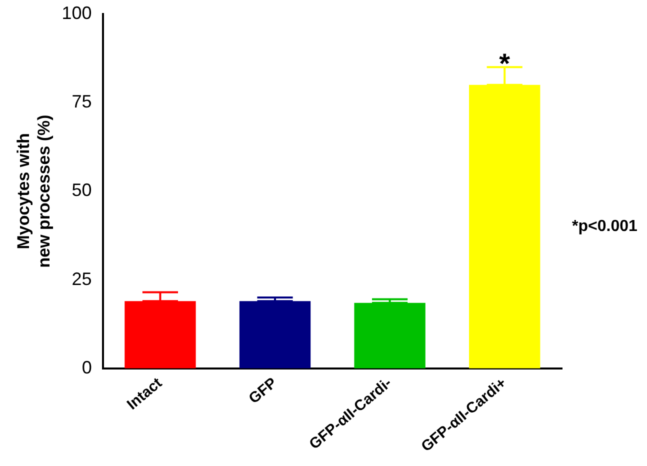  Describe the element at coordinates (77, 12) in the screenshot. I see `y-tick-label: 100` at that location.